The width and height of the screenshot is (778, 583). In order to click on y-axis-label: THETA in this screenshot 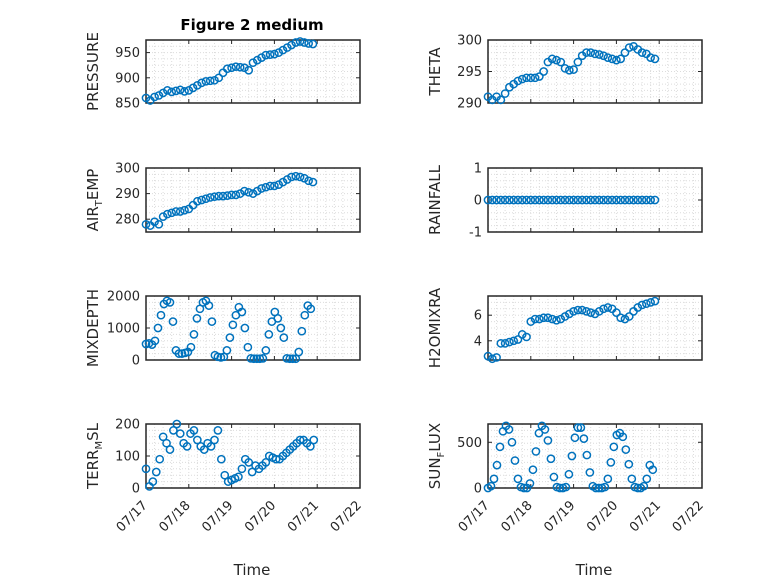, I will do `click(435, 72)`.